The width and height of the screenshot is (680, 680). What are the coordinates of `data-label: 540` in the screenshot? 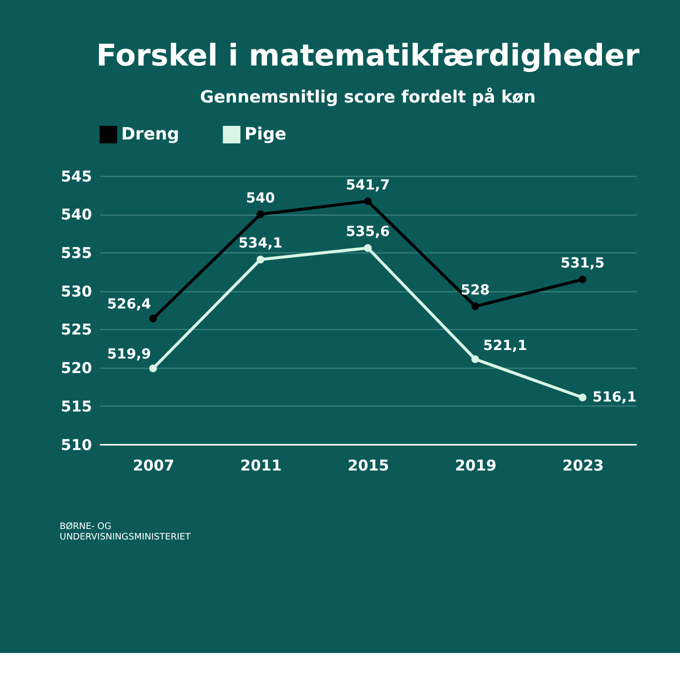 It's located at (261, 198).